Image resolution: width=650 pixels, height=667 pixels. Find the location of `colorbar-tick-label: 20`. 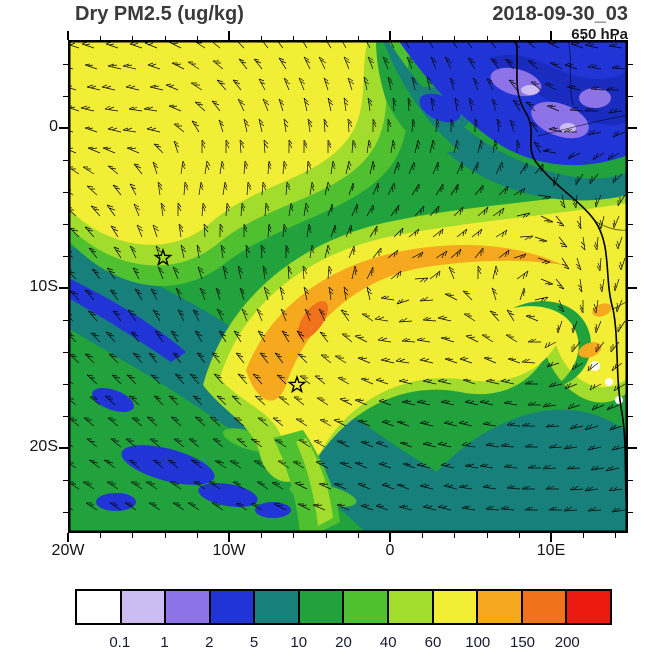

colorbar-tick-label: 20 is located at coordinates (343, 642).